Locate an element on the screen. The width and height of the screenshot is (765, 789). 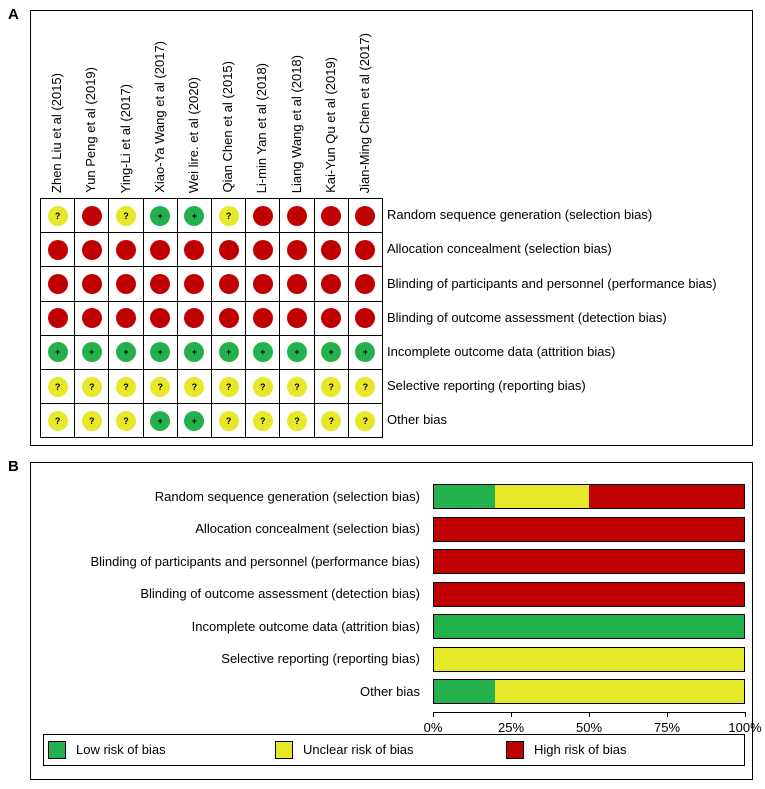
domain-label: Other bias is located at coordinates (417, 420).